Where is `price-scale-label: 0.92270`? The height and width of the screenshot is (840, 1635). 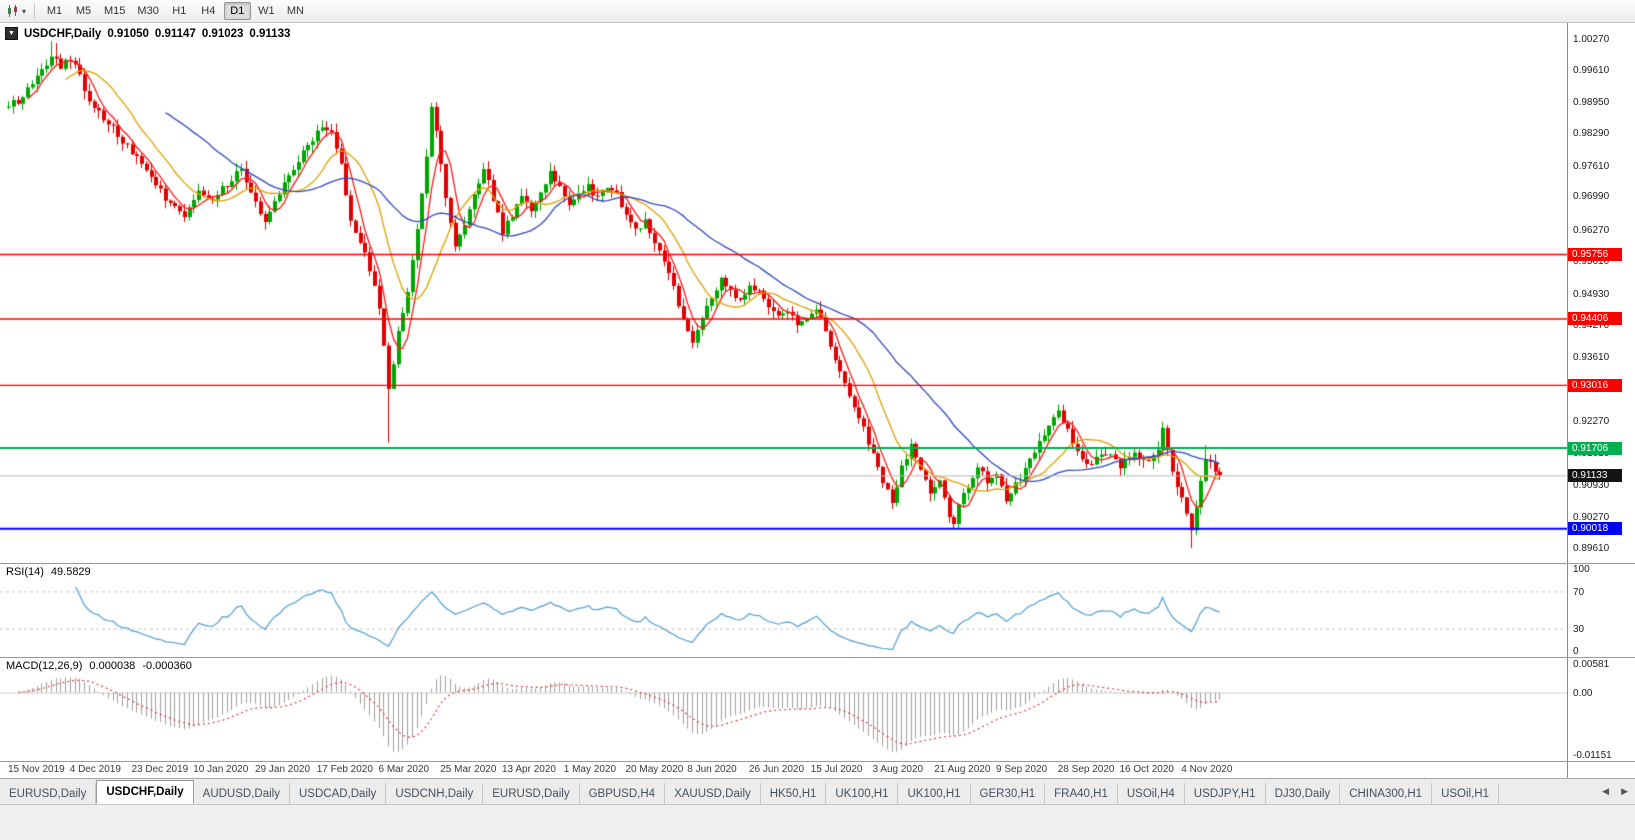
price-scale-label: 0.92270 is located at coordinates (1591, 422).